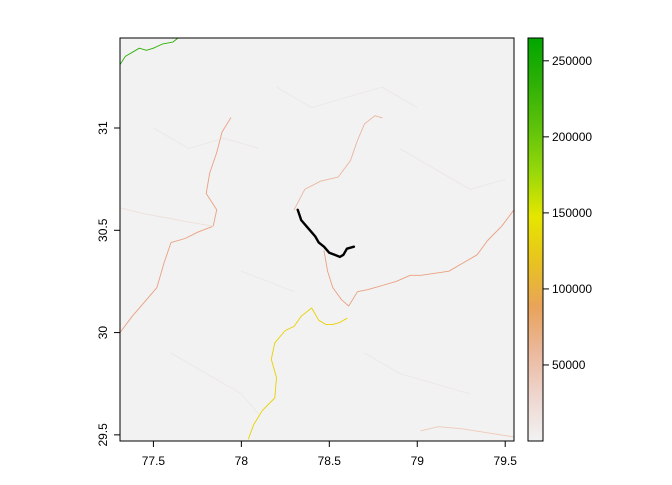 The width and height of the screenshot is (672, 485). Describe the element at coordinates (103, 333) in the screenshot. I see `y-tick-label: 30` at that location.